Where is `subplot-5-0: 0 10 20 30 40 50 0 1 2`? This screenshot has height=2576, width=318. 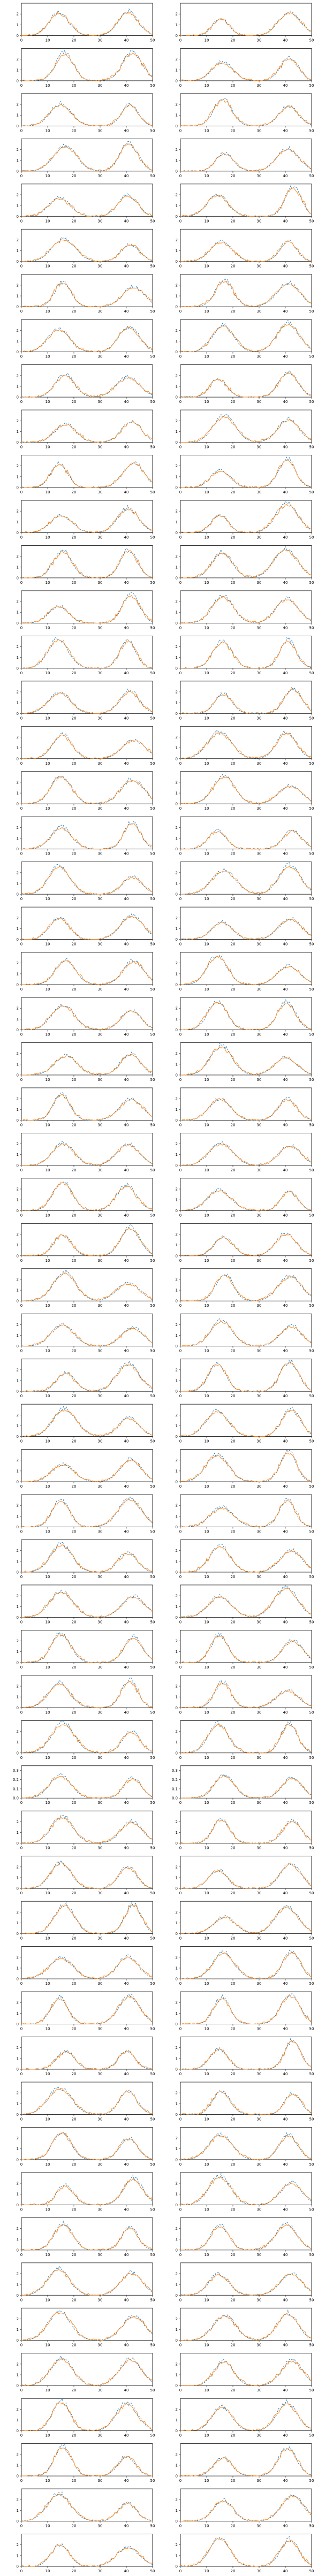
subplot-5-0: 0 10 20 30 40 50 0 1 2 is located at coordinates (86, 248).